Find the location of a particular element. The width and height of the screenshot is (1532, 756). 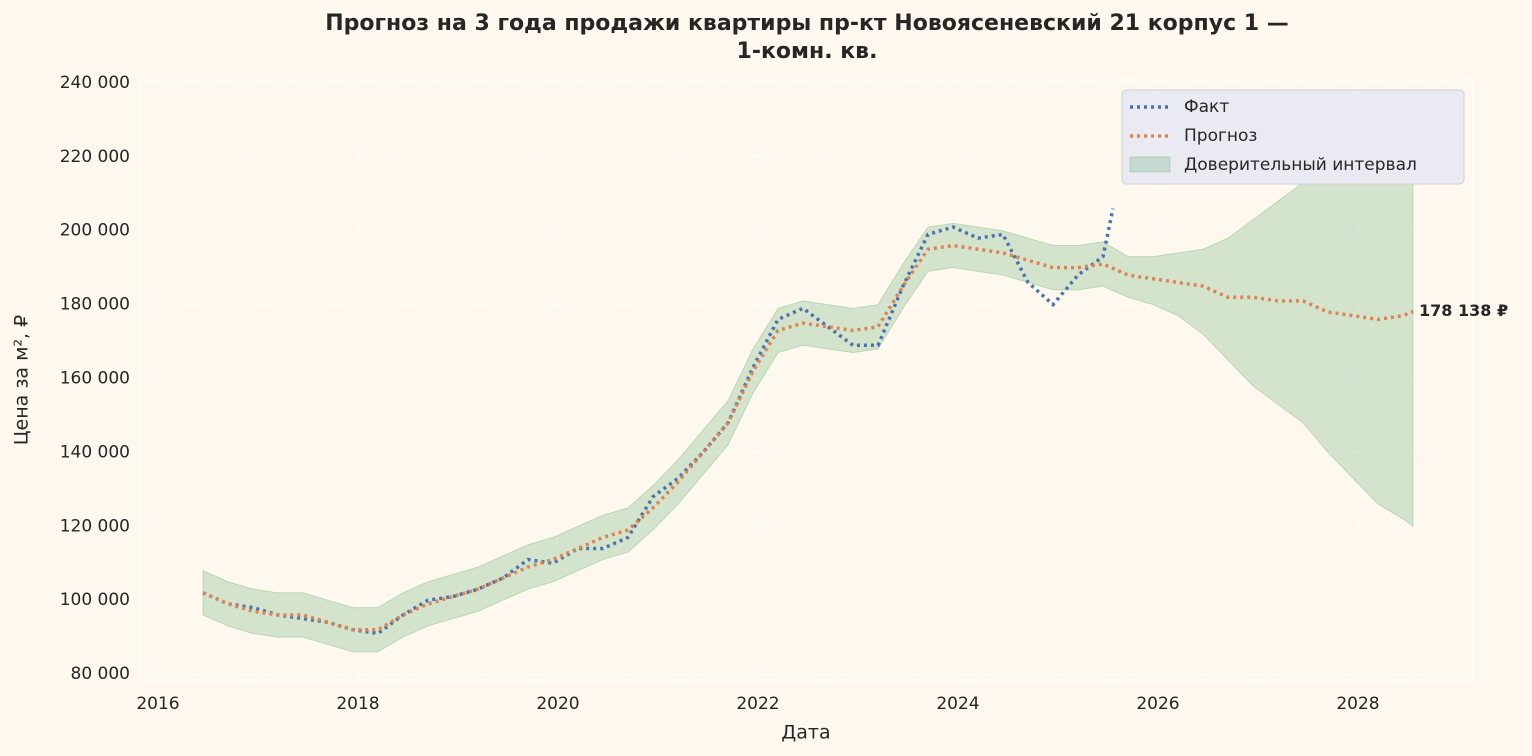

legend-label: Факт is located at coordinates (1206, 107).